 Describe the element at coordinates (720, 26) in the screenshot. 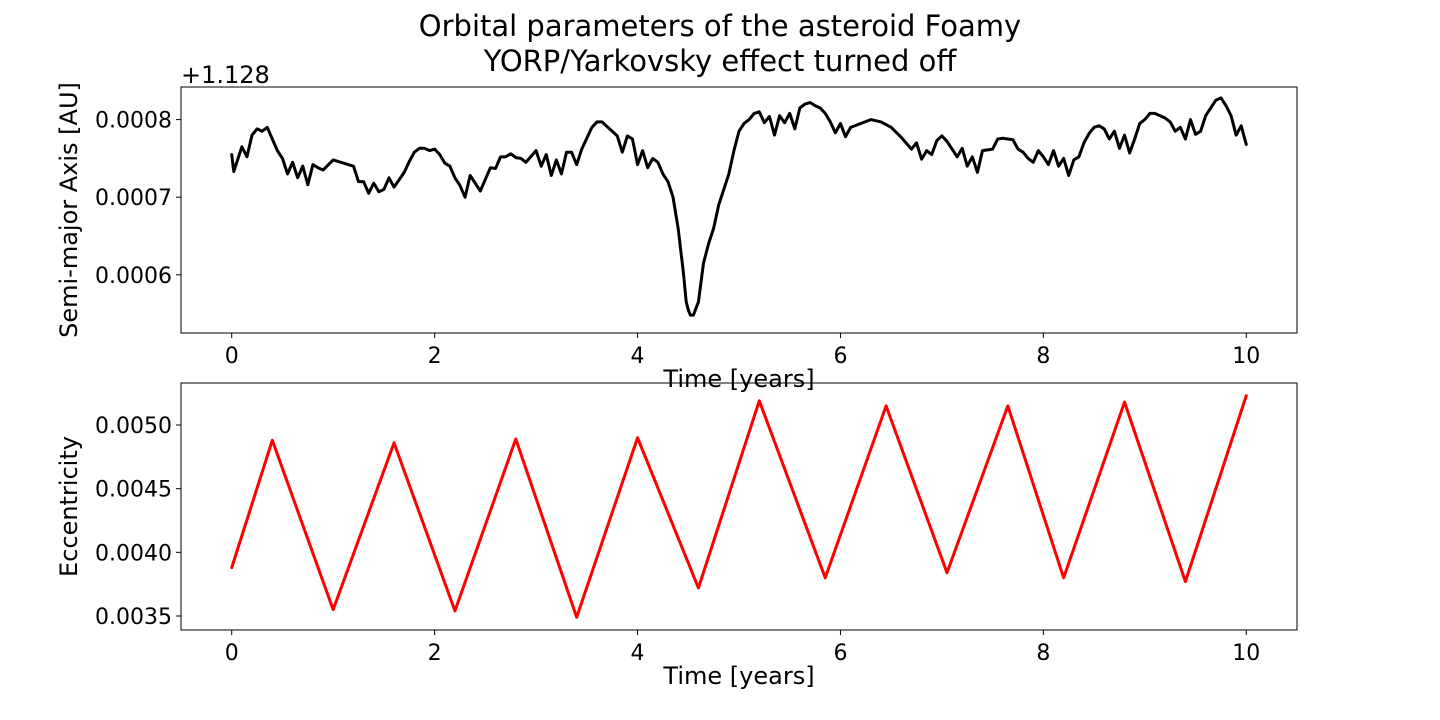

I see `figure-title-line-1: Orbital parameters of the asteroid Foamy` at that location.